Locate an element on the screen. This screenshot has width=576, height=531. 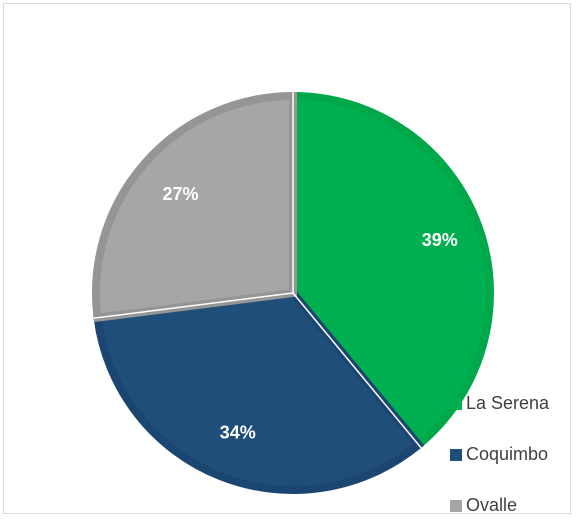
legend-item-coquimbo: Coquimbo is located at coordinates (499, 454).